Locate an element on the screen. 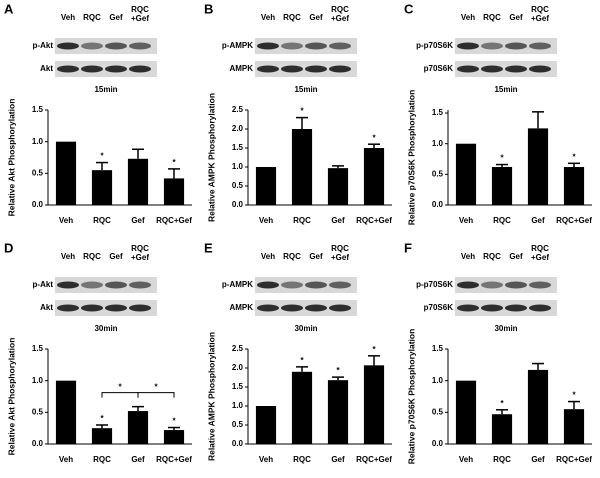  time-label: 30min is located at coordinates (105, 328).